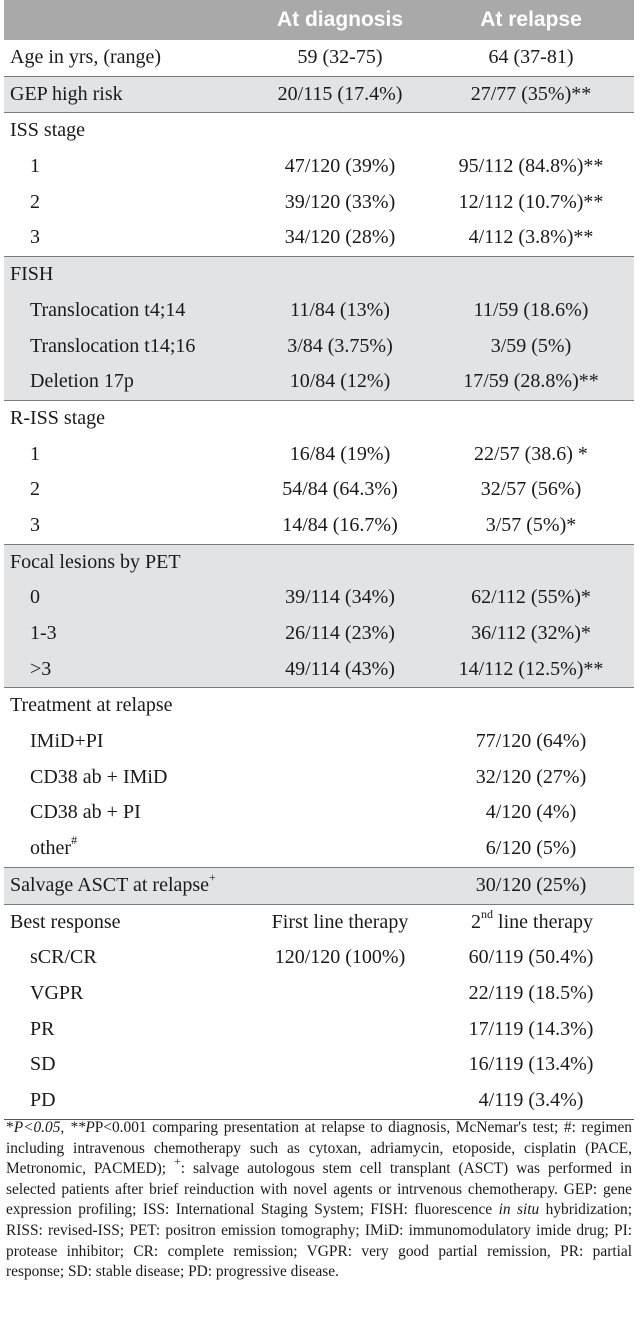  Describe the element at coordinates (35, 597) in the screenshot. I see `row-label: 0` at that location.